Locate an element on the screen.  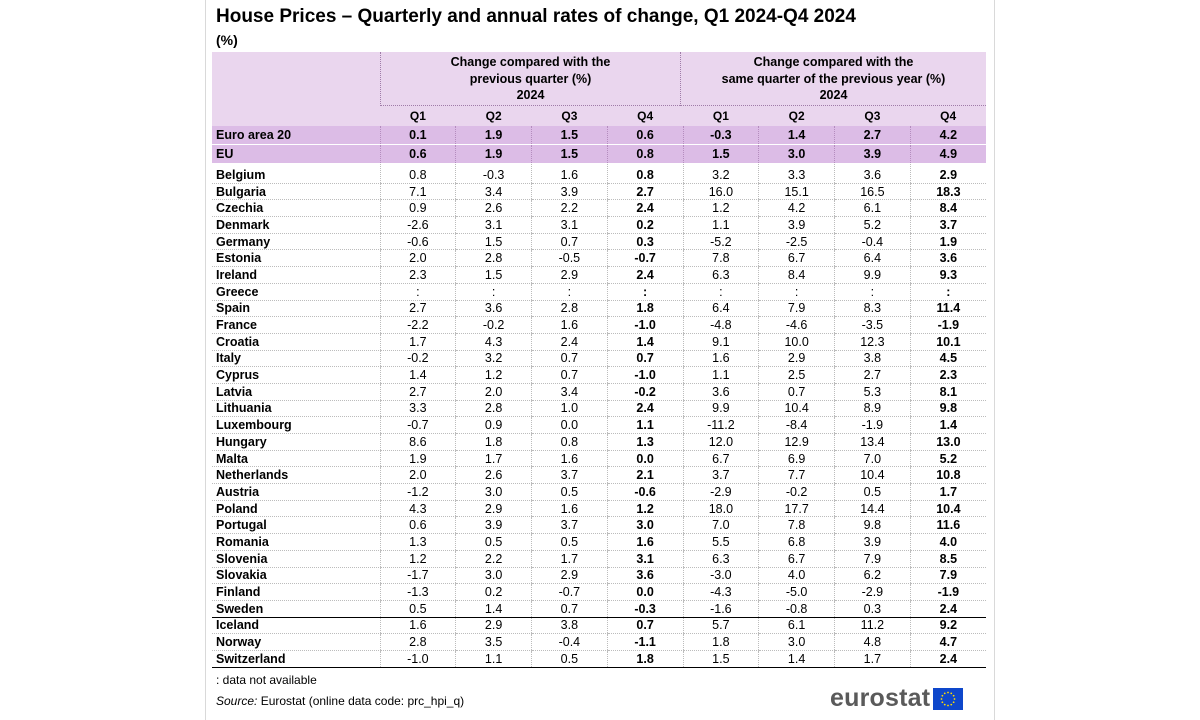
table-row: Portugal 0.6 3.9 3.7 3.0 7.0 7.8 9.8 11.6 is located at coordinates (599, 525).